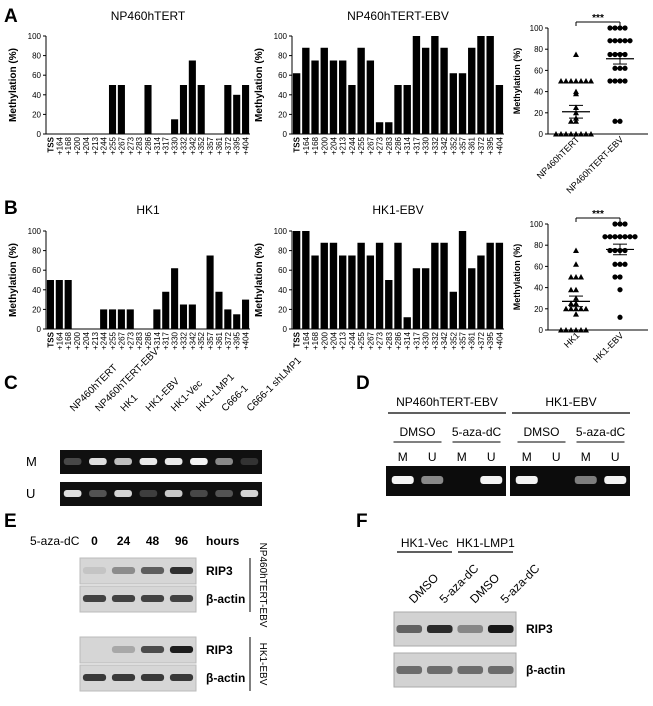 This screenshot has width=653, height=706. Describe the element at coordinates (274, 384) in the screenshot. I see `lane-label: C666-1 shLMP1` at that location.